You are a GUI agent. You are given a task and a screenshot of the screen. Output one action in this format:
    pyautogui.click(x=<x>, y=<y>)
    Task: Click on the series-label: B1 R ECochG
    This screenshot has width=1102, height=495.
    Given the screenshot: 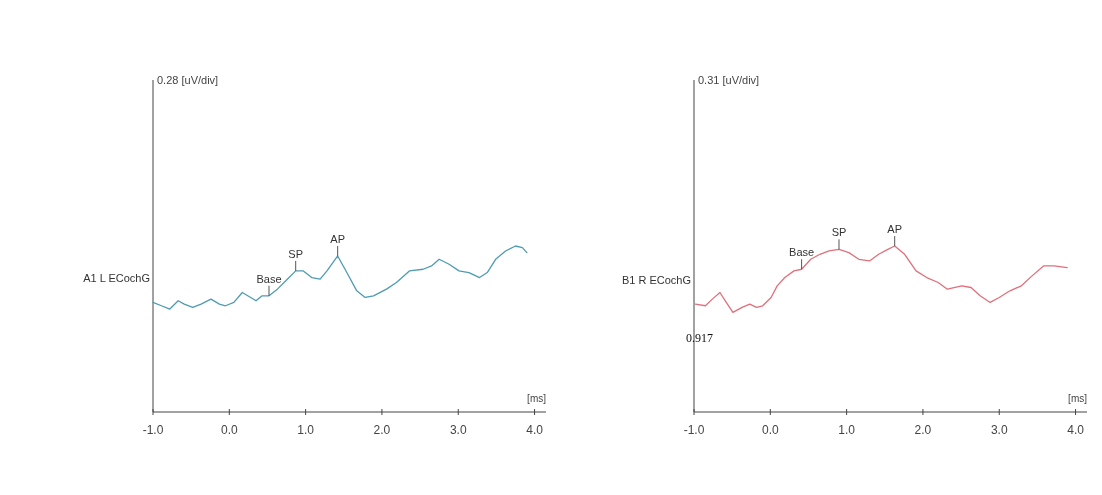 What is the action you would take?
    pyautogui.click(x=656, y=280)
    